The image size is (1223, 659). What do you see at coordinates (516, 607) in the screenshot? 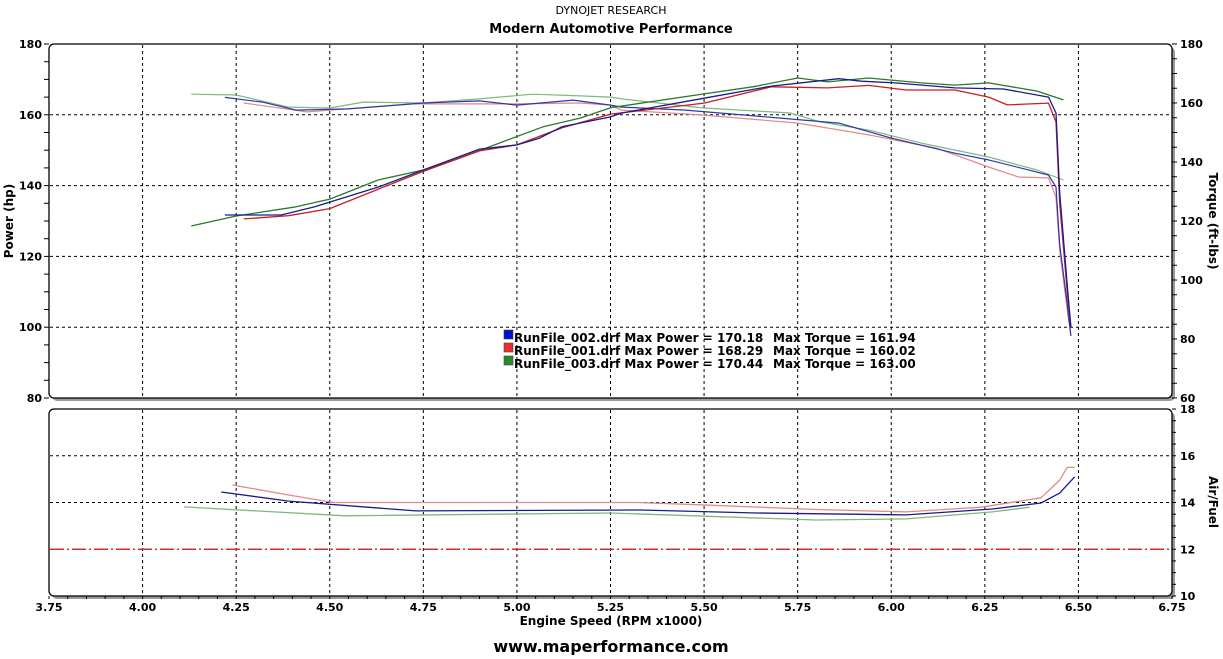
I see `x-tick-label: 5.00` at bounding box center [516, 607].